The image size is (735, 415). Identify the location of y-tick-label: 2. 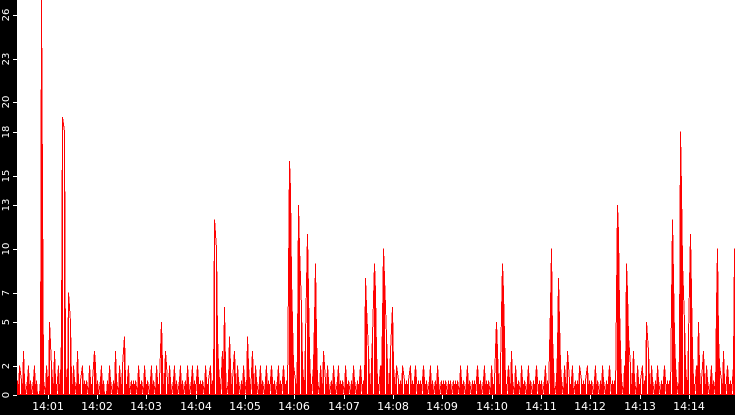
(6, 365).